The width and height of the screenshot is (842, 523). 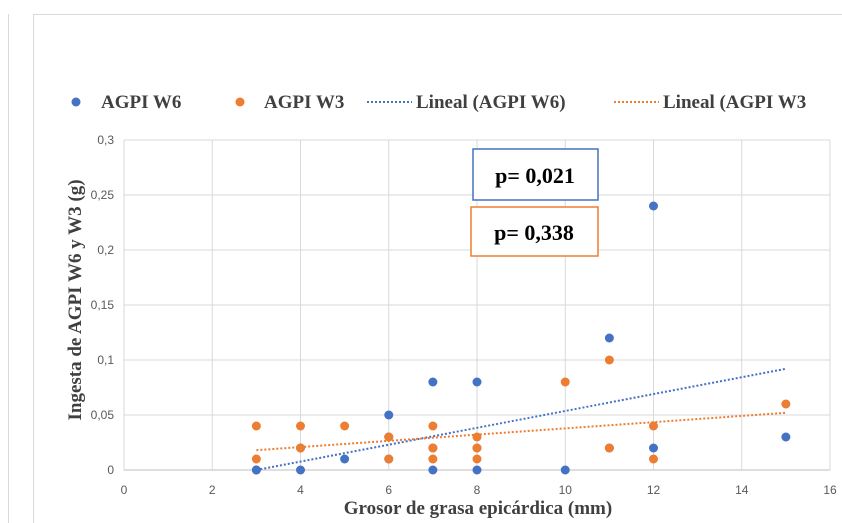 I want to click on y-tick-label: 0,25, so click(x=103, y=195).